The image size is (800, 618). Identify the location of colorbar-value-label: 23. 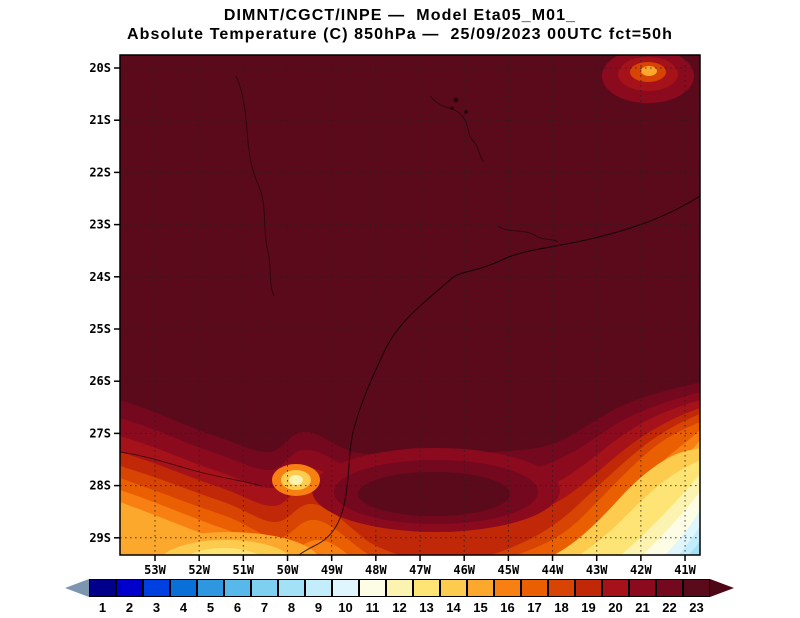
(696, 607).